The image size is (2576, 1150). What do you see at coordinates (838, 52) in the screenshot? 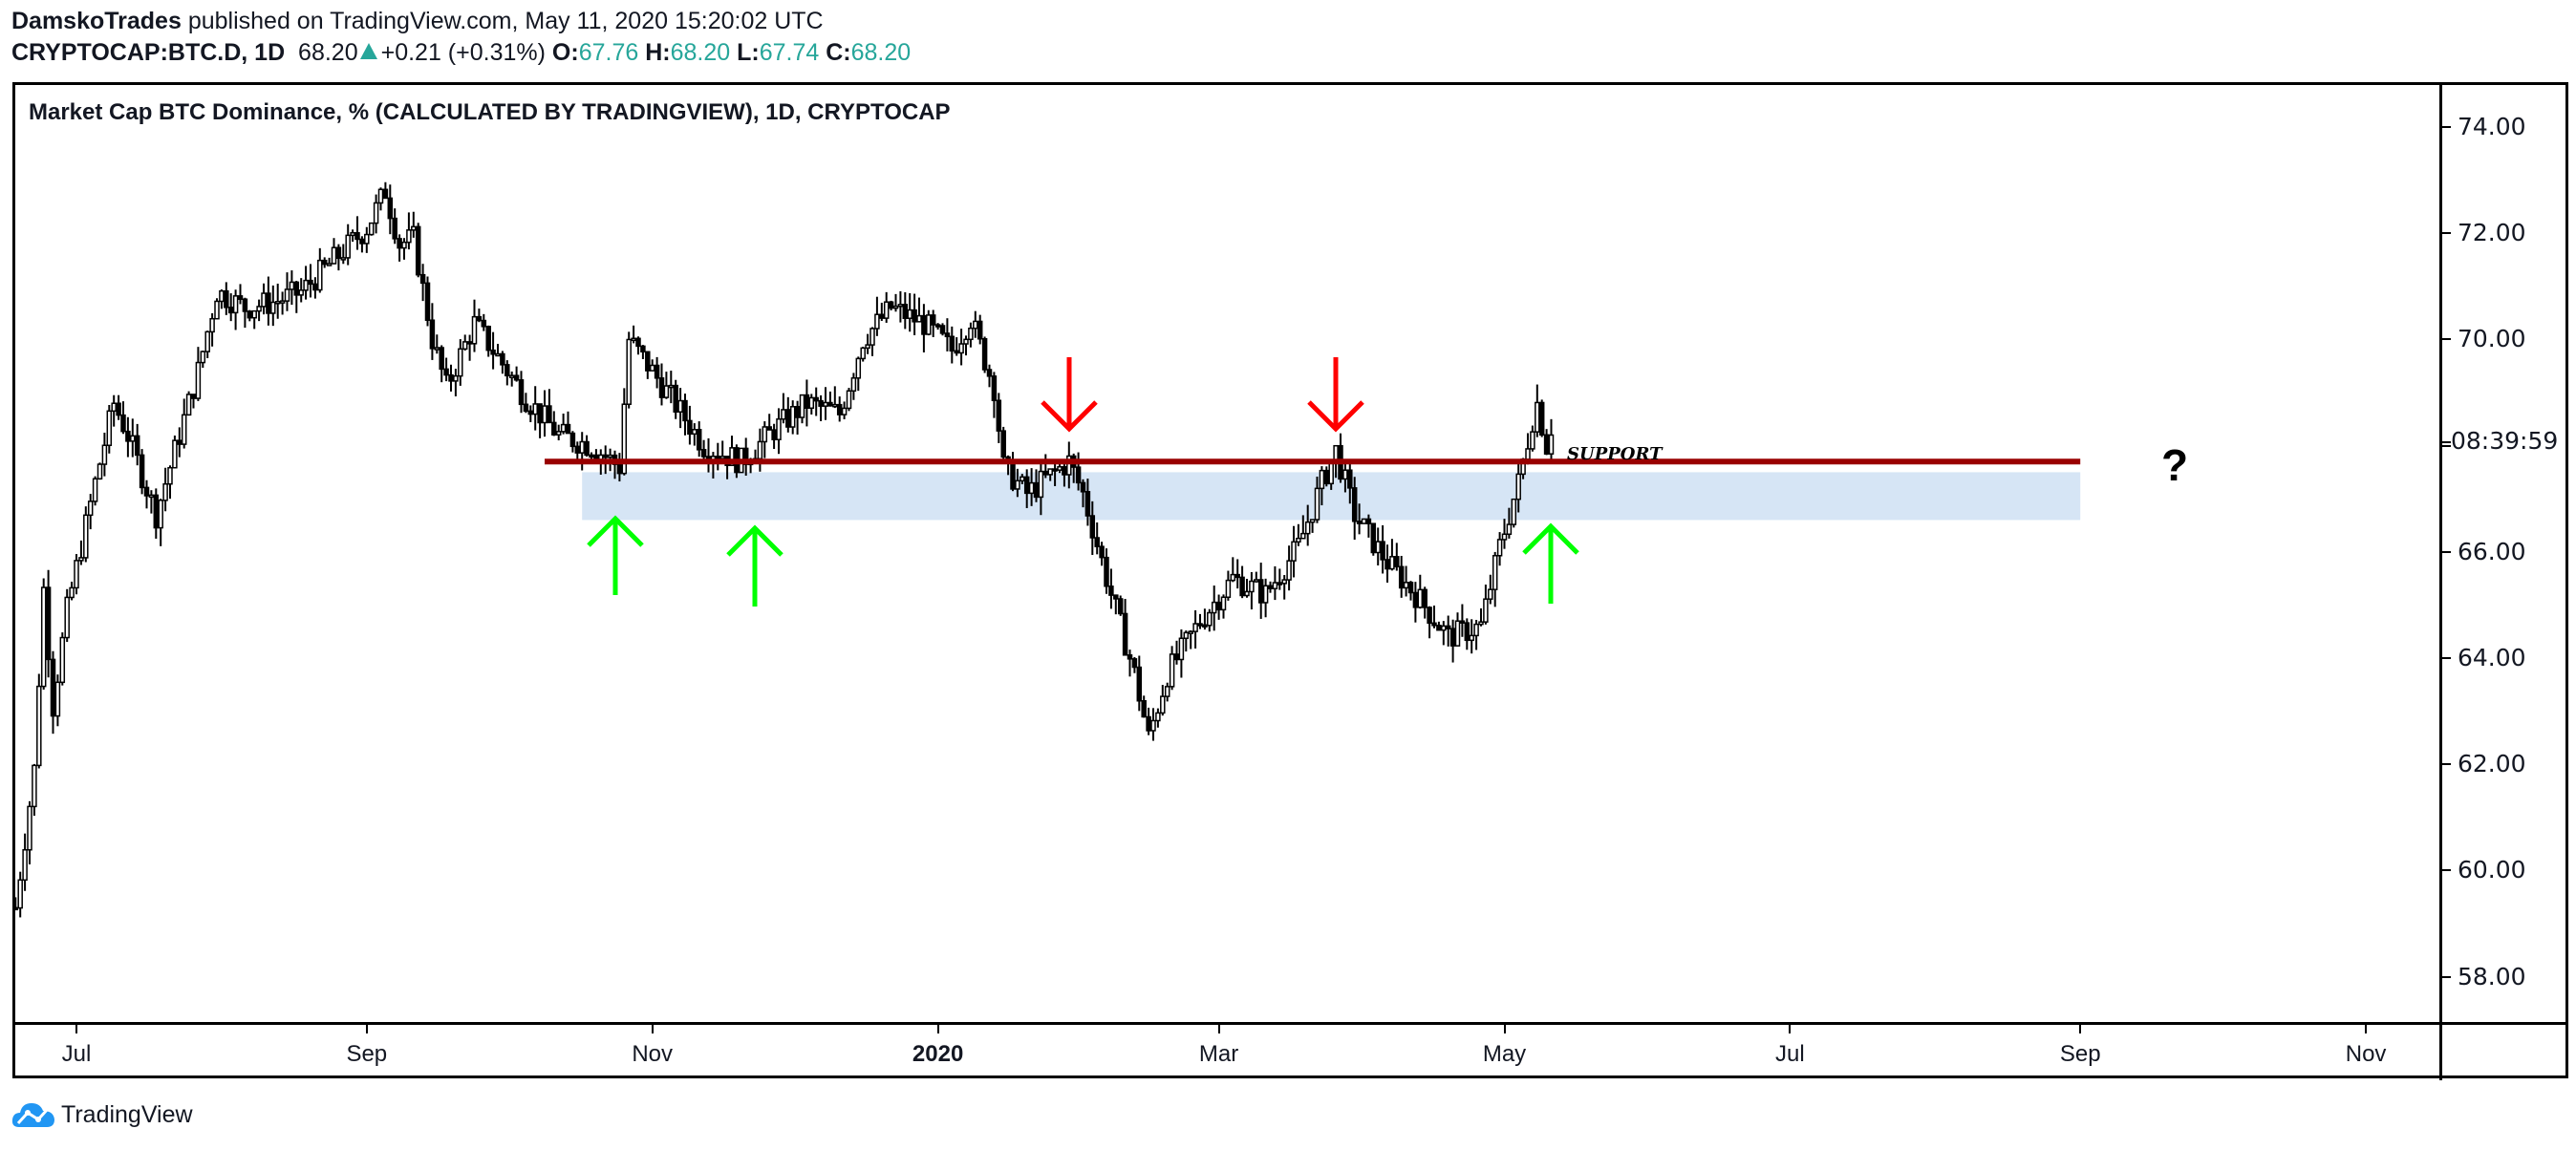
I see `close-label: C:` at bounding box center [838, 52].